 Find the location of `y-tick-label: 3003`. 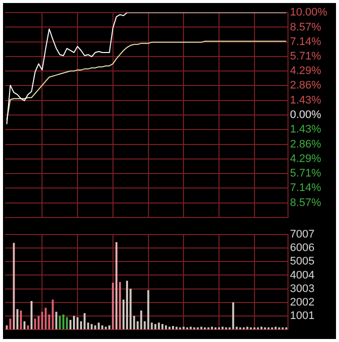

y-tick-label: 3003 is located at coordinates (302, 288).